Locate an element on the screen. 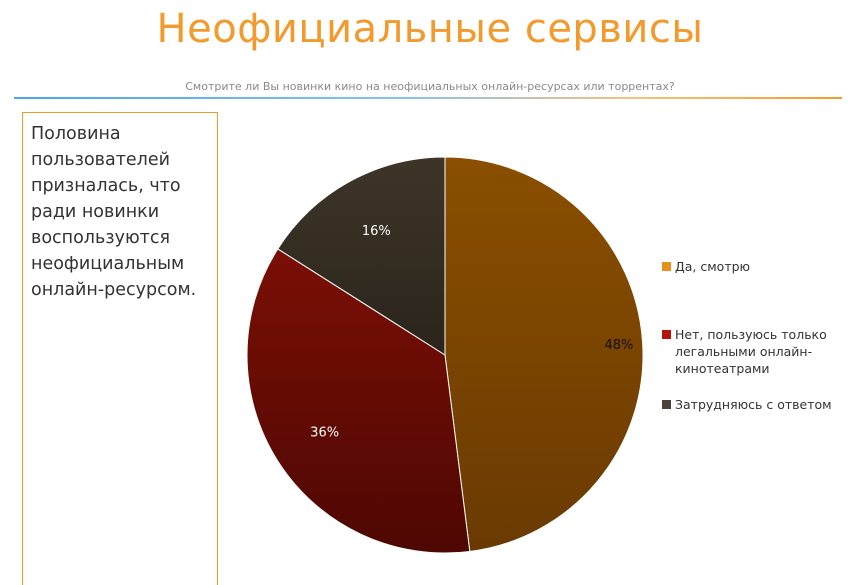  pie-value-label: 48% is located at coordinates (618, 345).